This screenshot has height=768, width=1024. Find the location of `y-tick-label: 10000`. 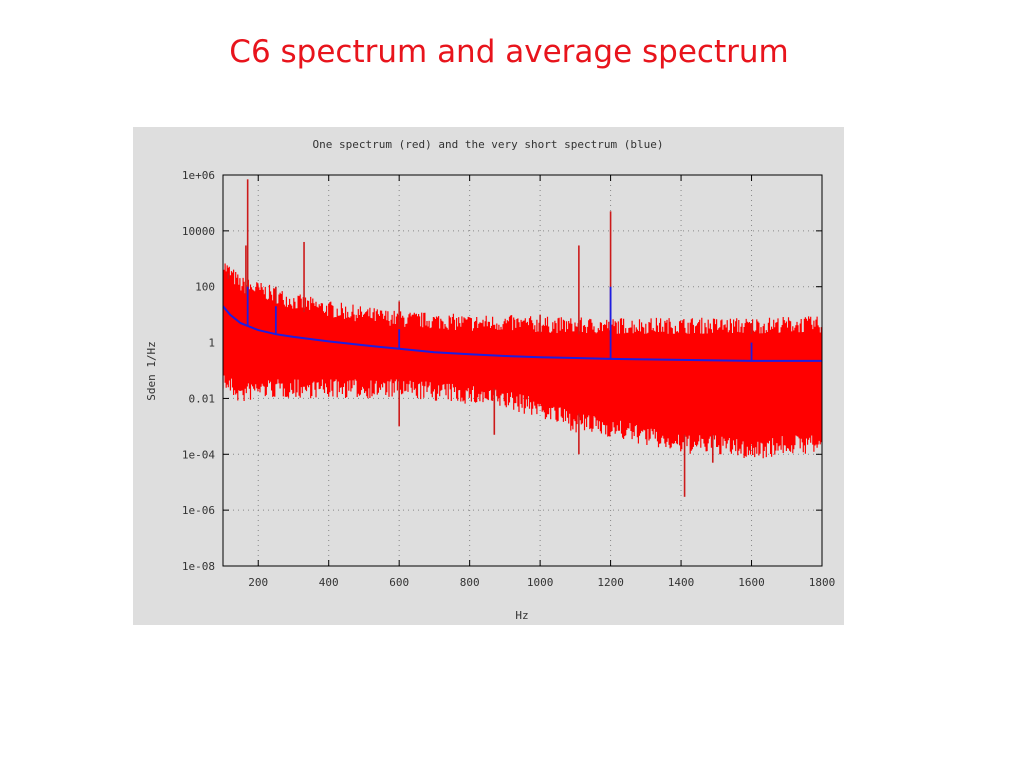

y-tick-label: 10000 is located at coordinates (198, 231).